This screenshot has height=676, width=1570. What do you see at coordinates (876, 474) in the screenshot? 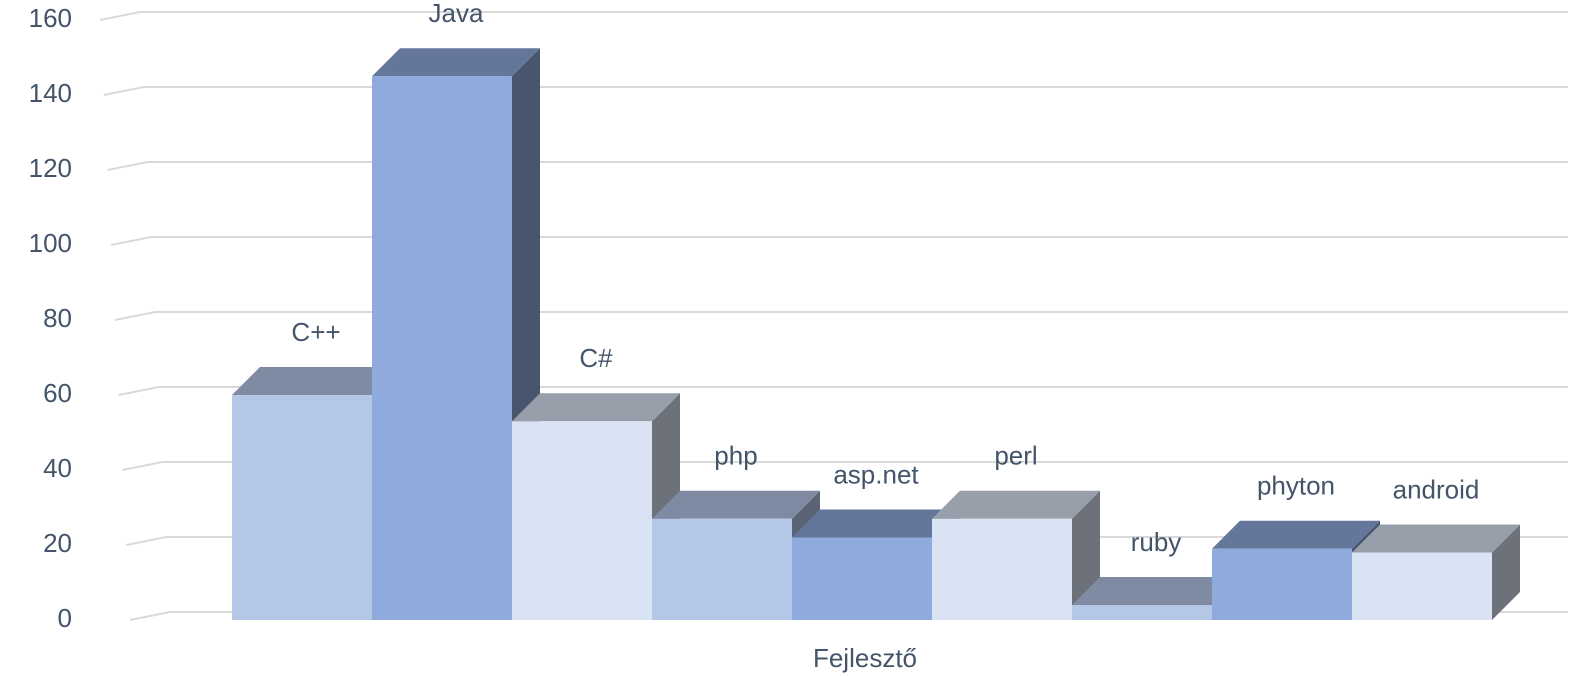
I see `bar-label: asp.net` at bounding box center [876, 474].